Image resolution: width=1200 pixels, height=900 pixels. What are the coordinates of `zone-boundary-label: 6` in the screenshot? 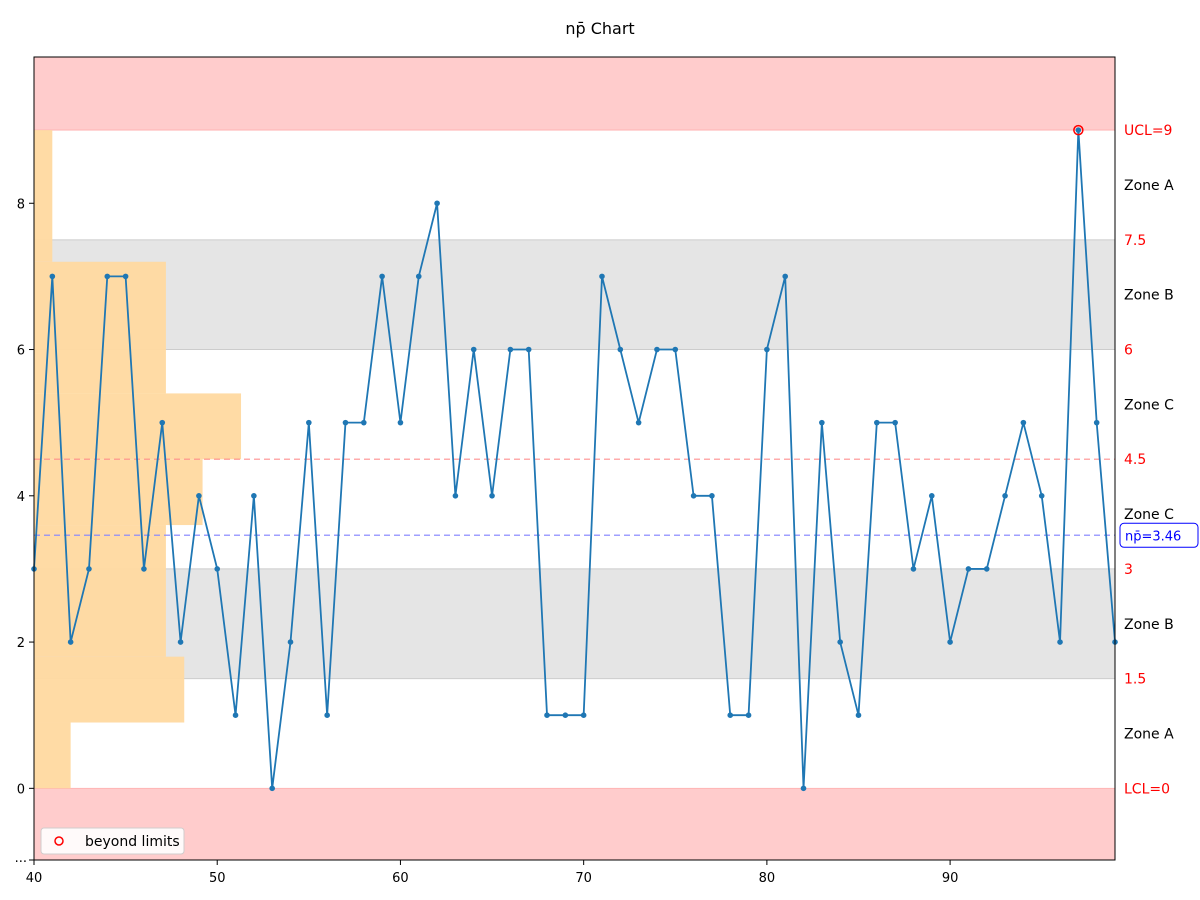 It's located at (1128, 351).